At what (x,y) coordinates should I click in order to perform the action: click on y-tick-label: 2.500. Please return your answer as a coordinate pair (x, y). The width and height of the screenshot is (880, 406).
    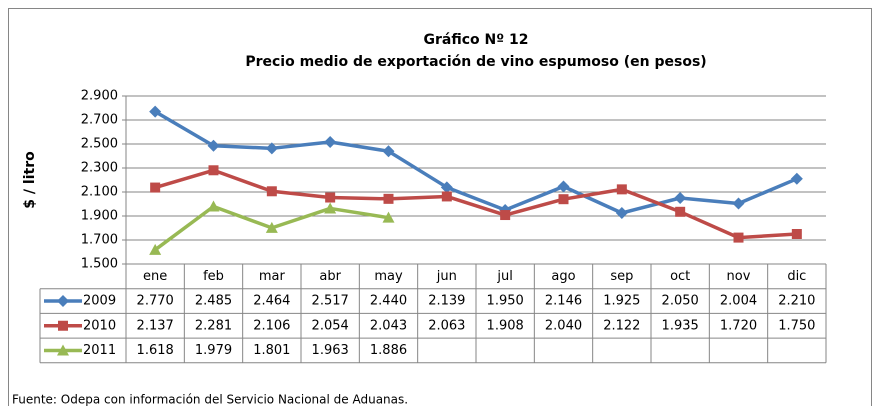
    Looking at the image, I should click on (99, 144).